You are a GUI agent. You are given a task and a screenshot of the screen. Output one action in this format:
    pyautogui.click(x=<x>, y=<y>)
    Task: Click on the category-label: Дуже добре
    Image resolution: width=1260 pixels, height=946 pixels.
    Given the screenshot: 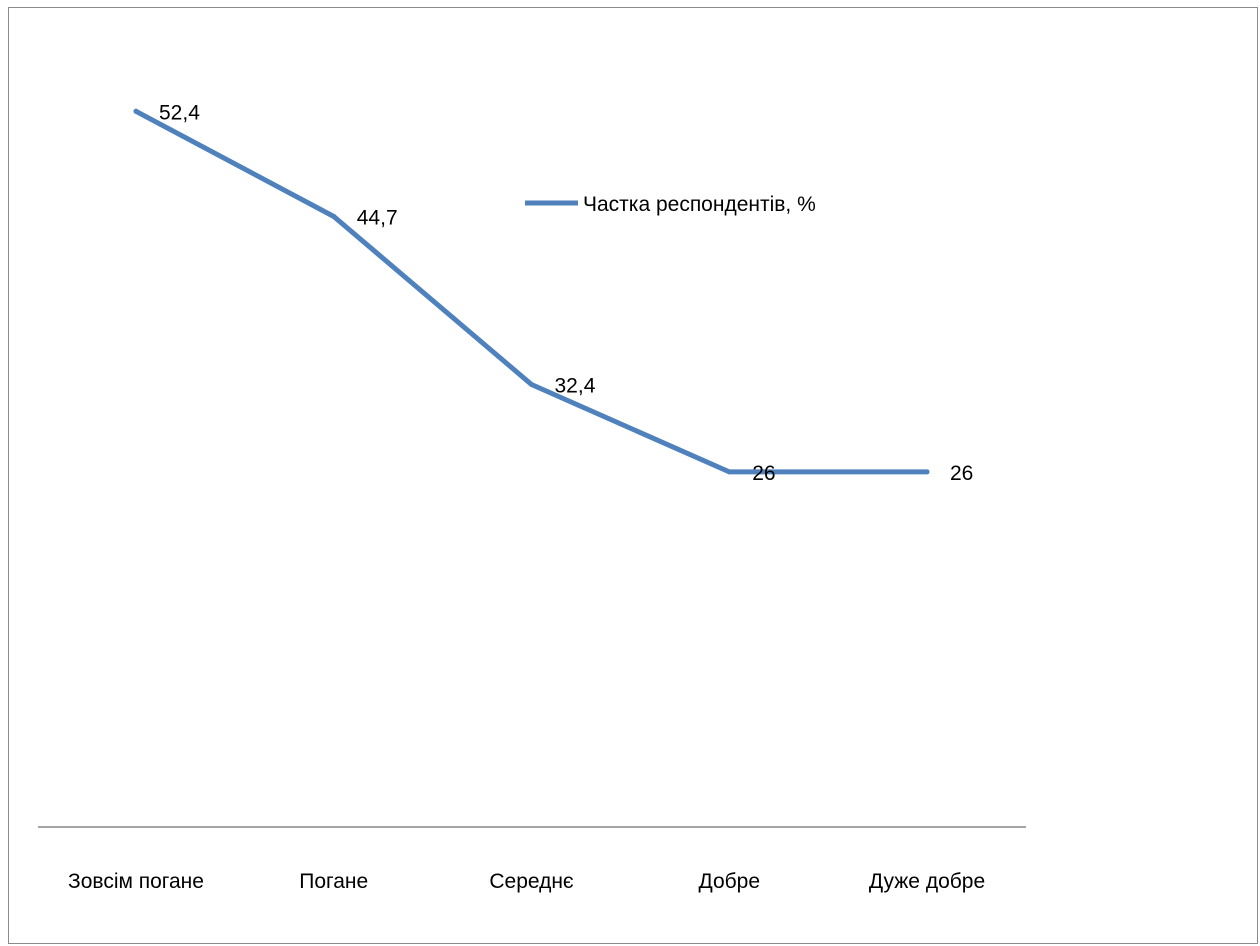 What is the action you would take?
    pyautogui.click(x=927, y=881)
    